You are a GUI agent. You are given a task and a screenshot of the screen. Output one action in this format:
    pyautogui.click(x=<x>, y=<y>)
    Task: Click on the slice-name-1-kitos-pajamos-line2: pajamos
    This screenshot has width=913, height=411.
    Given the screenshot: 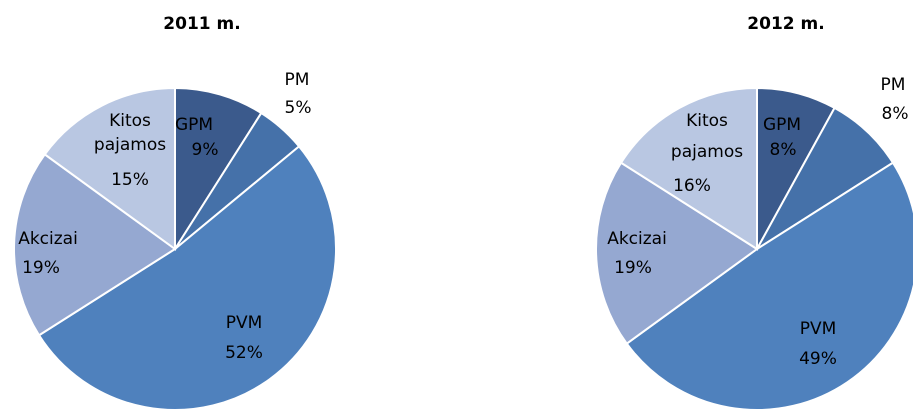 What is the action you would take?
    pyautogui.click(x=707, y=152)
    